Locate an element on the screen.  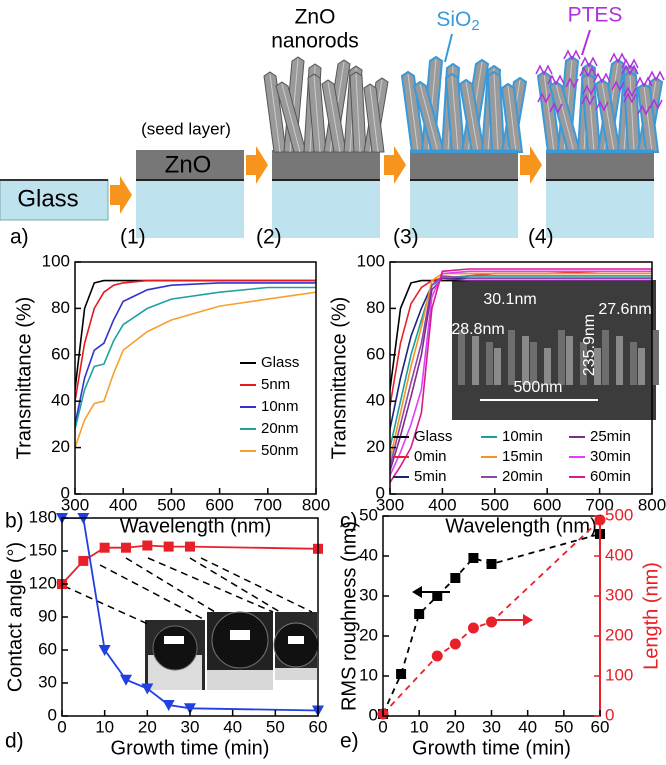
sio2-base: SiO is located at coordinates (453, 19).